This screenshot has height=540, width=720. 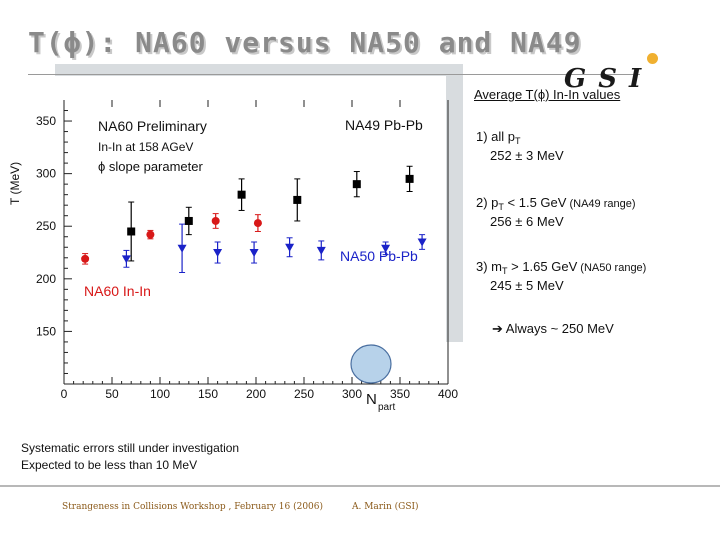 I want to click on x-tick-label: 150, so click(x=208, y=394).